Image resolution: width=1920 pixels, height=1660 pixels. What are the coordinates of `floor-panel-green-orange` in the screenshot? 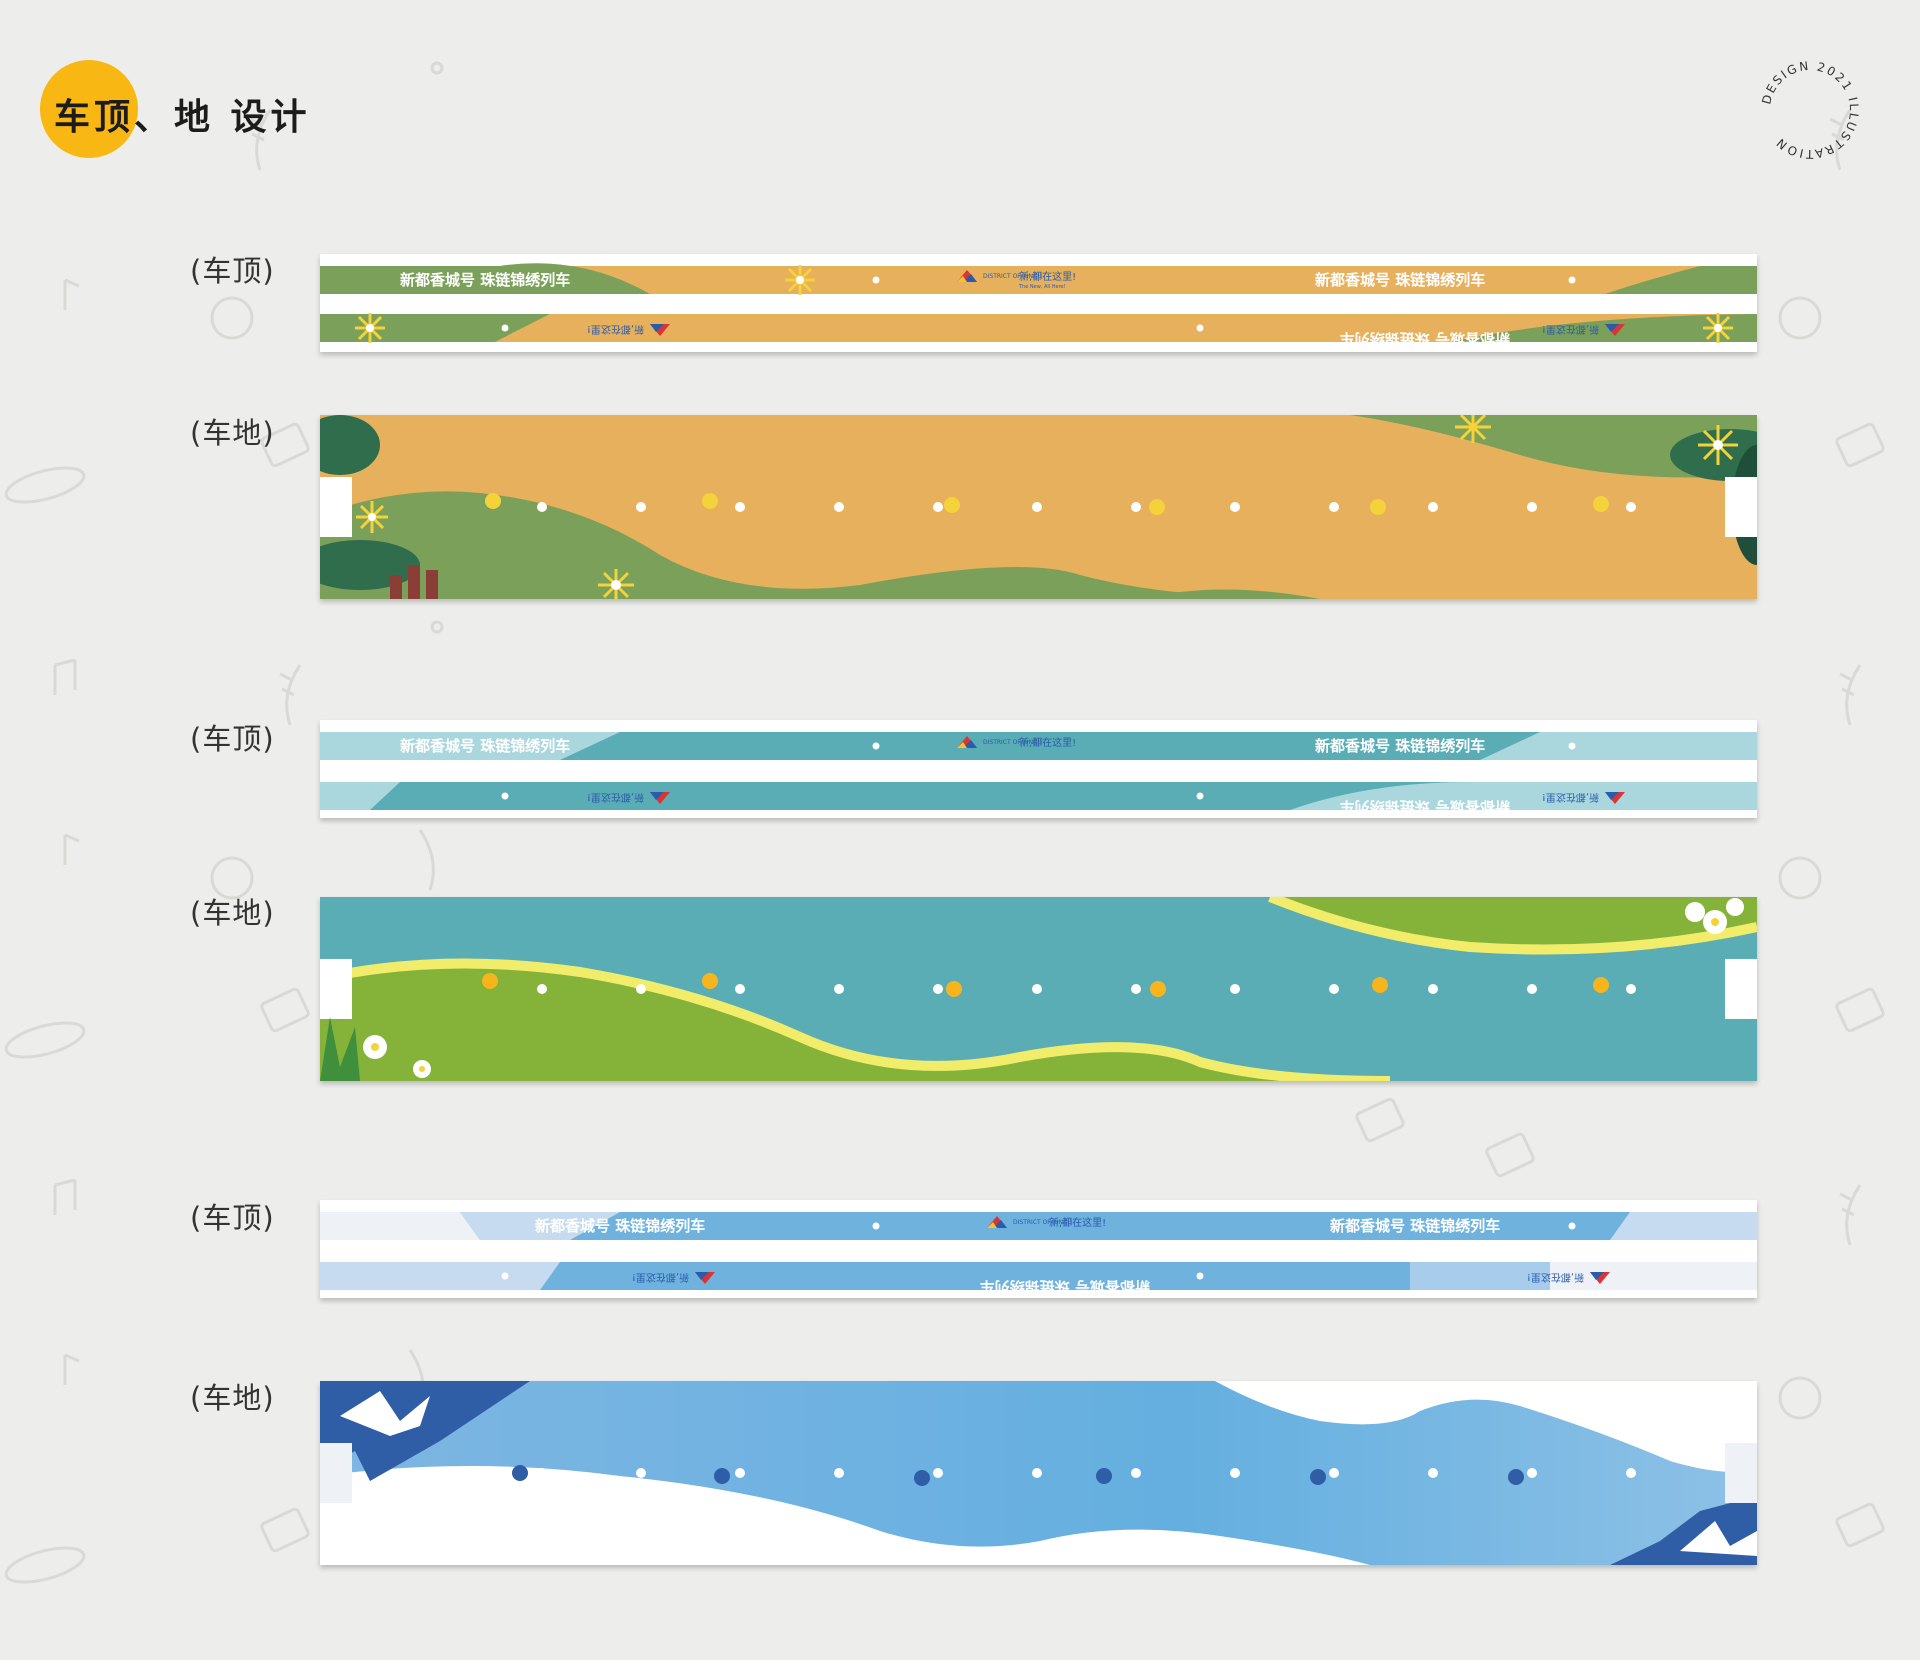 It's located at (1038, 507).